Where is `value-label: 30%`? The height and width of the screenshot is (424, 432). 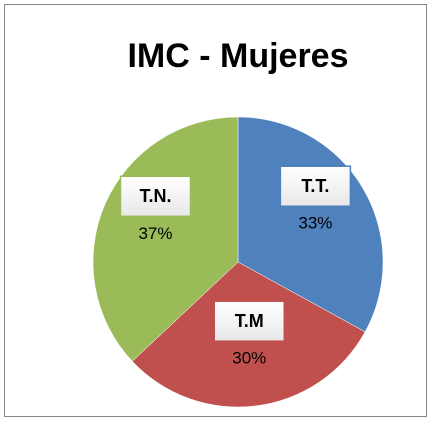 value-label: 30% is located at coordinates (249, 358).